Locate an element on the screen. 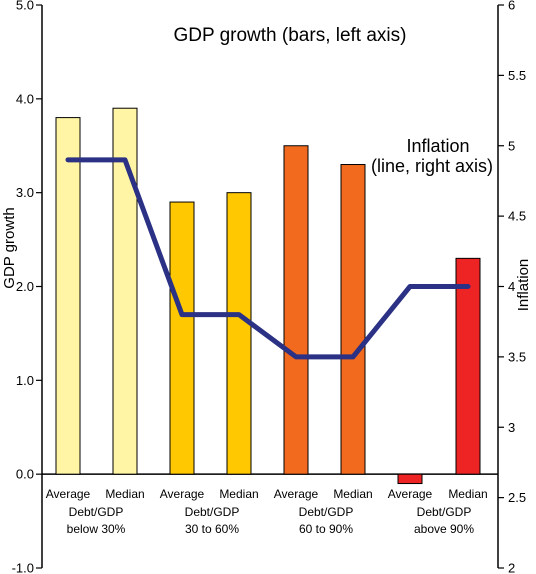 The height and width of the screenshot is (574, 536). y2-axis-label: Inflation is located at coordinates (523, 285).